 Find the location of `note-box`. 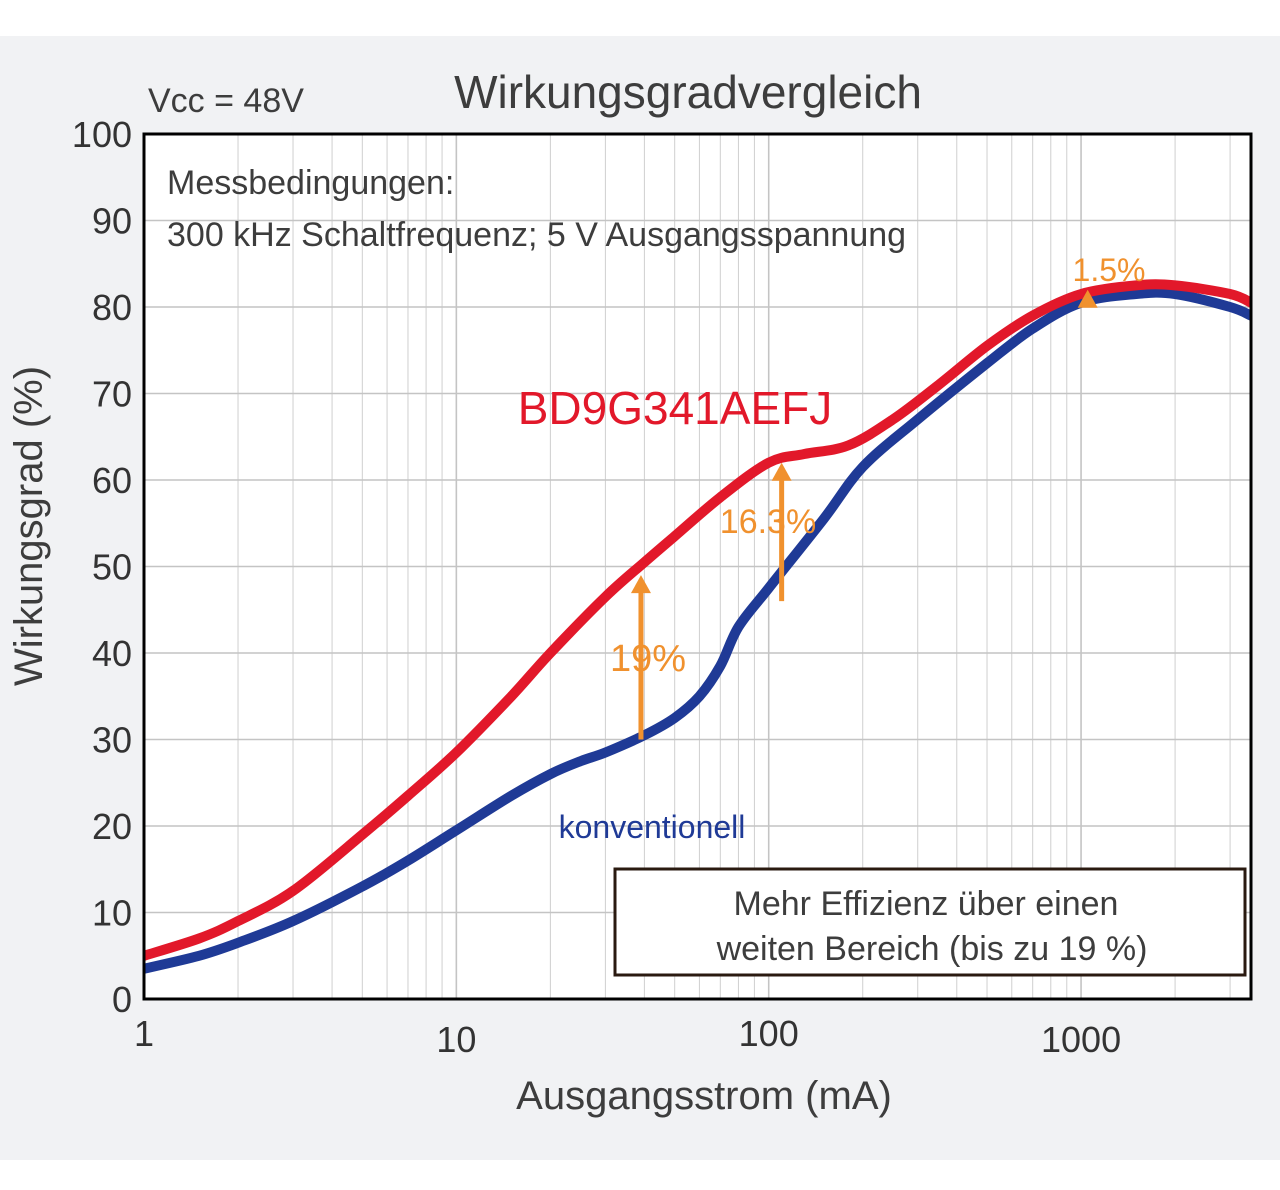

note-box is located at coordinates (930, 922).